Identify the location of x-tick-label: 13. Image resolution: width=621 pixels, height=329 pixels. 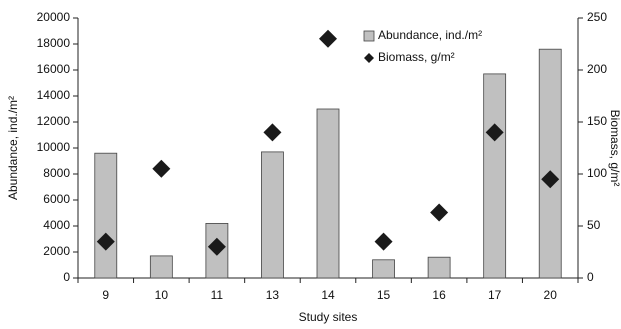
(273, 295).